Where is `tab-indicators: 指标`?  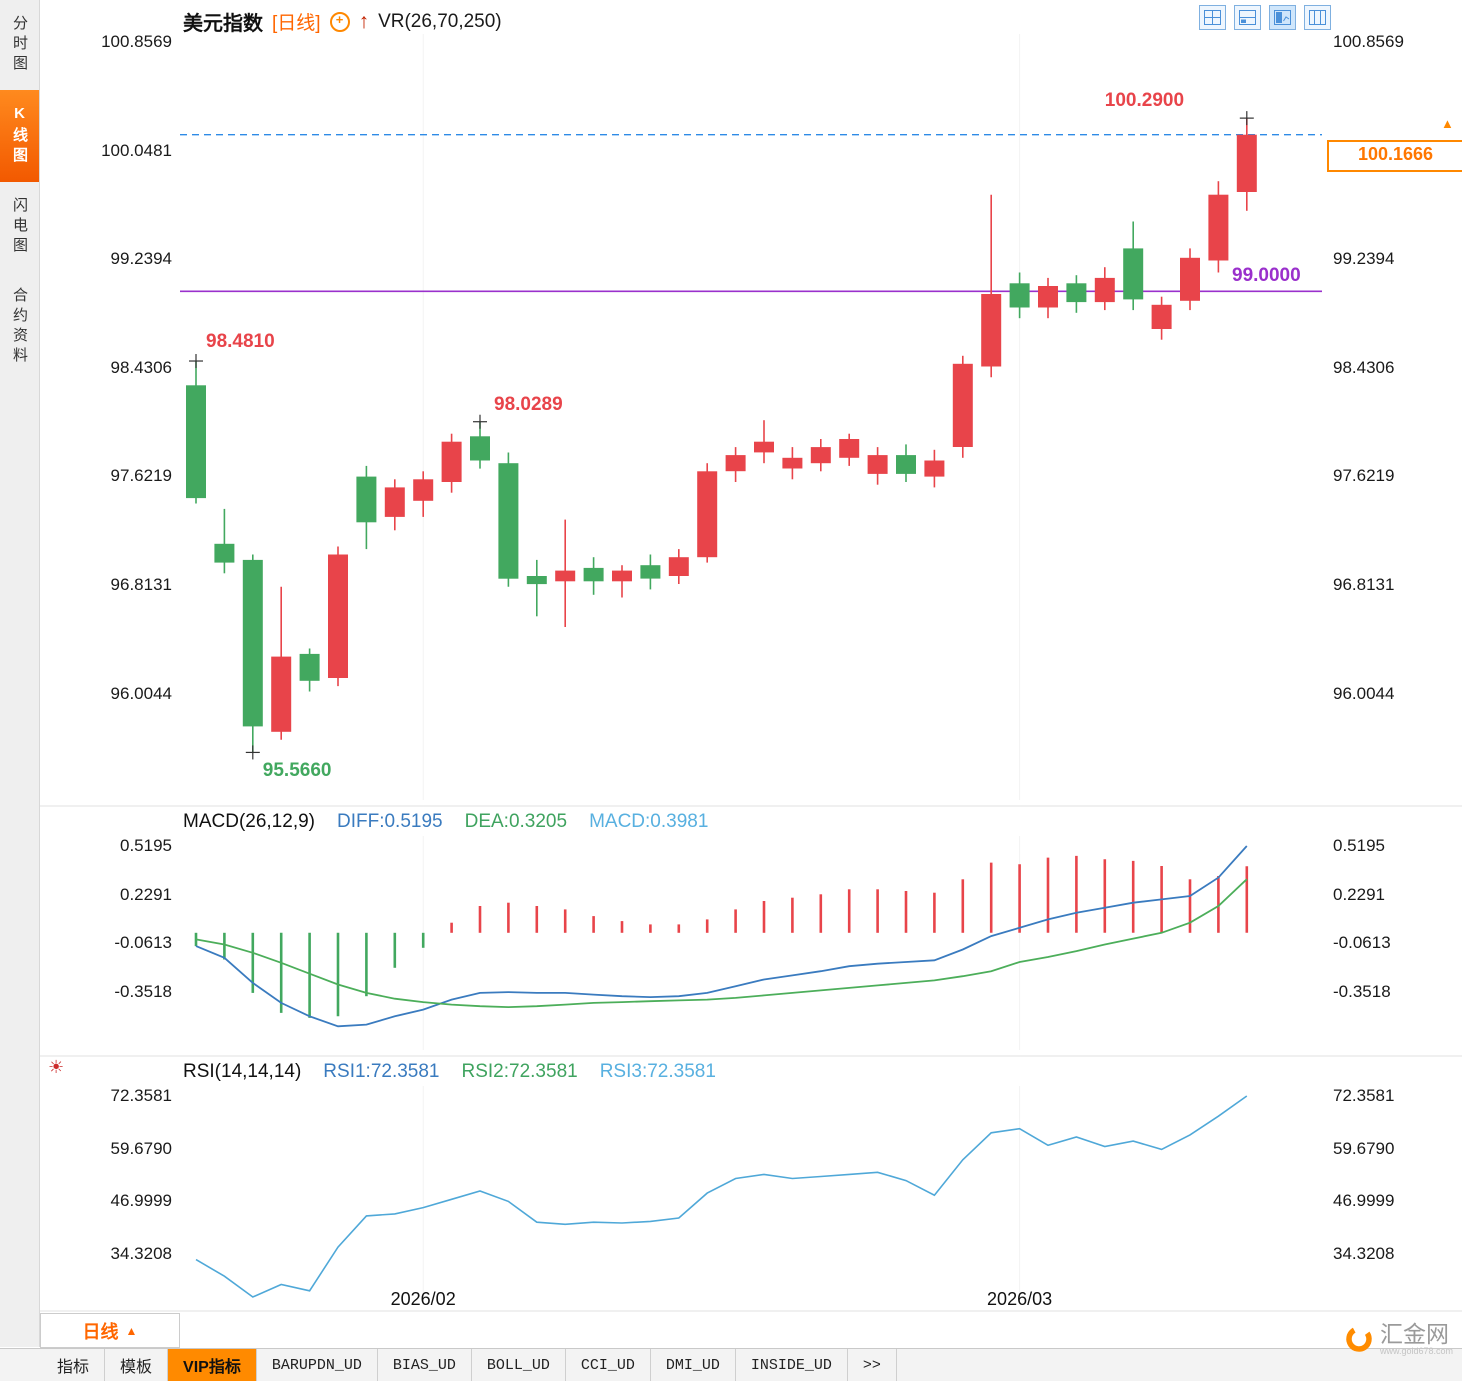
tab-indicators: 指标 is located at coordinates (74, 1365).